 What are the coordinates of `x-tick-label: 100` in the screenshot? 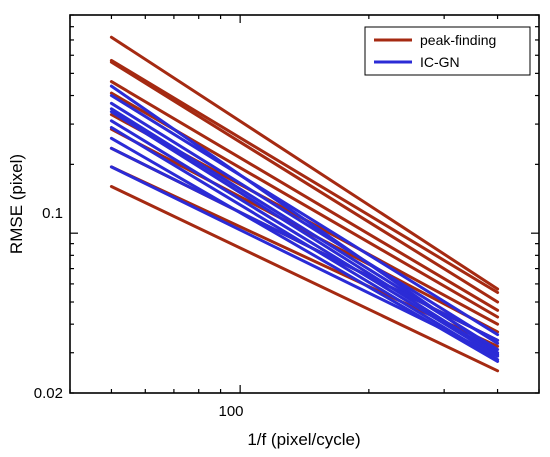 It's located at (230, 411).